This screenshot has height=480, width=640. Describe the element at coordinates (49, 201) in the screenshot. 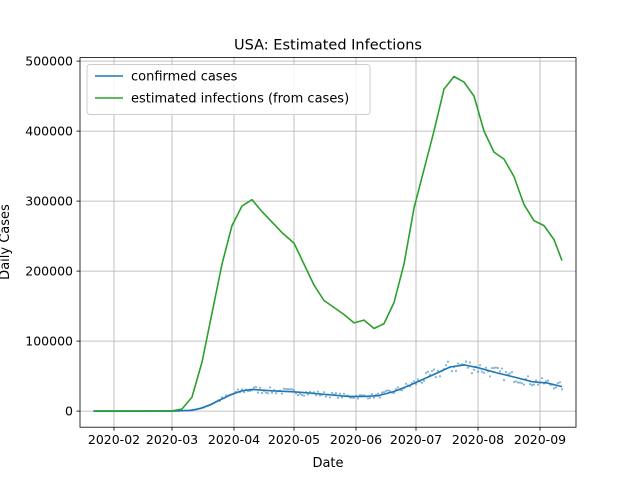

I see `y-tick-label: 300000` at that location.